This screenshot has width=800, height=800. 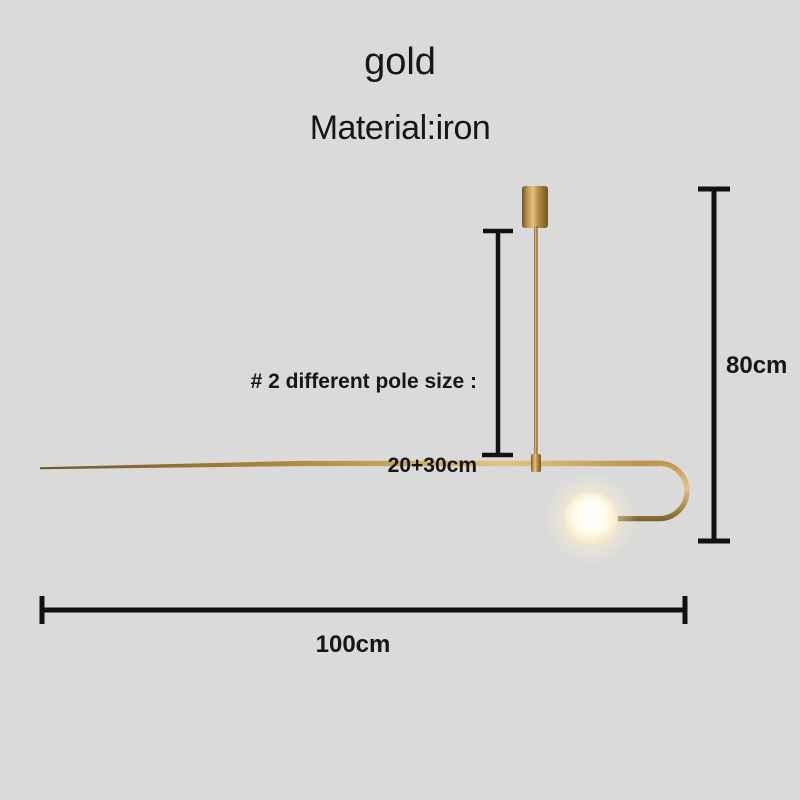 What do you see at coordinates (363, 610) in the screenshot?
I see `length-dimension-line` at bounding box center [363, 610].